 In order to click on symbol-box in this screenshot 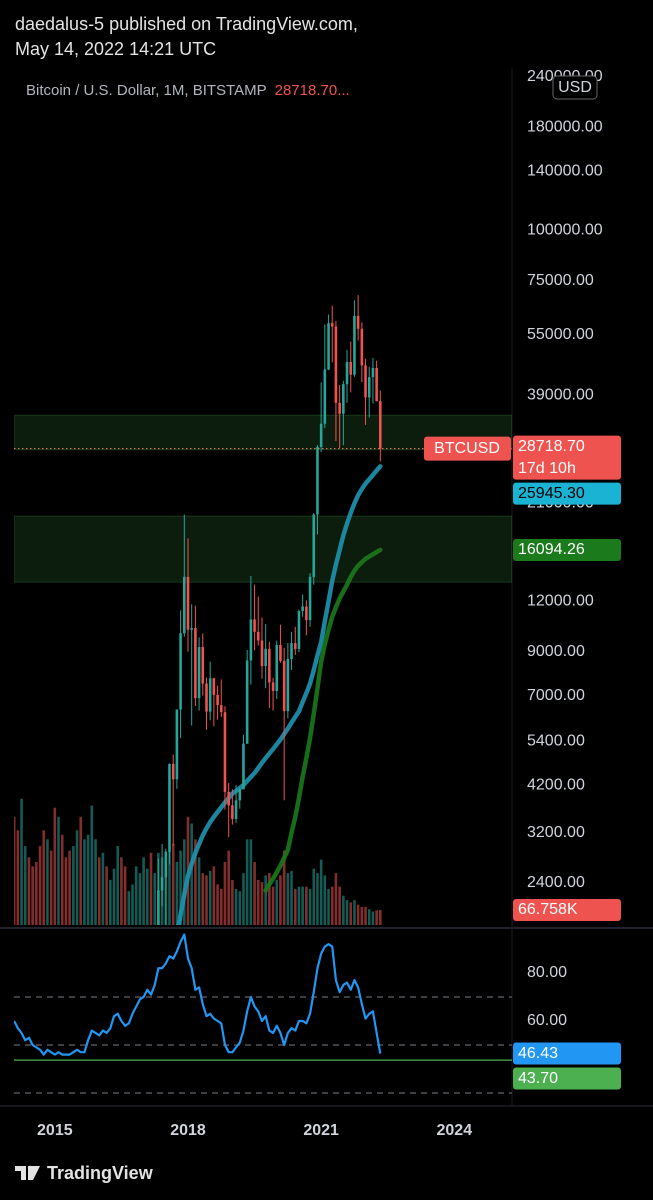, I will do `click(467, 448)`.